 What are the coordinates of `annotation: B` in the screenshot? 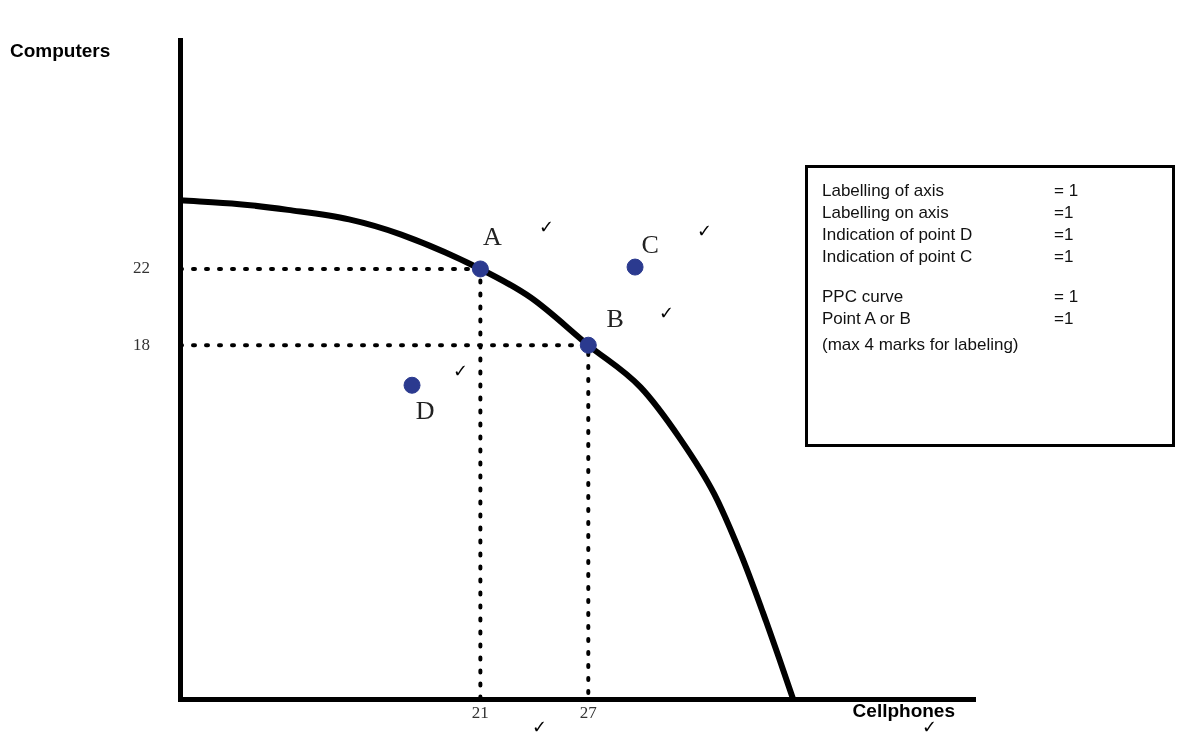 It's located at (615, 319).